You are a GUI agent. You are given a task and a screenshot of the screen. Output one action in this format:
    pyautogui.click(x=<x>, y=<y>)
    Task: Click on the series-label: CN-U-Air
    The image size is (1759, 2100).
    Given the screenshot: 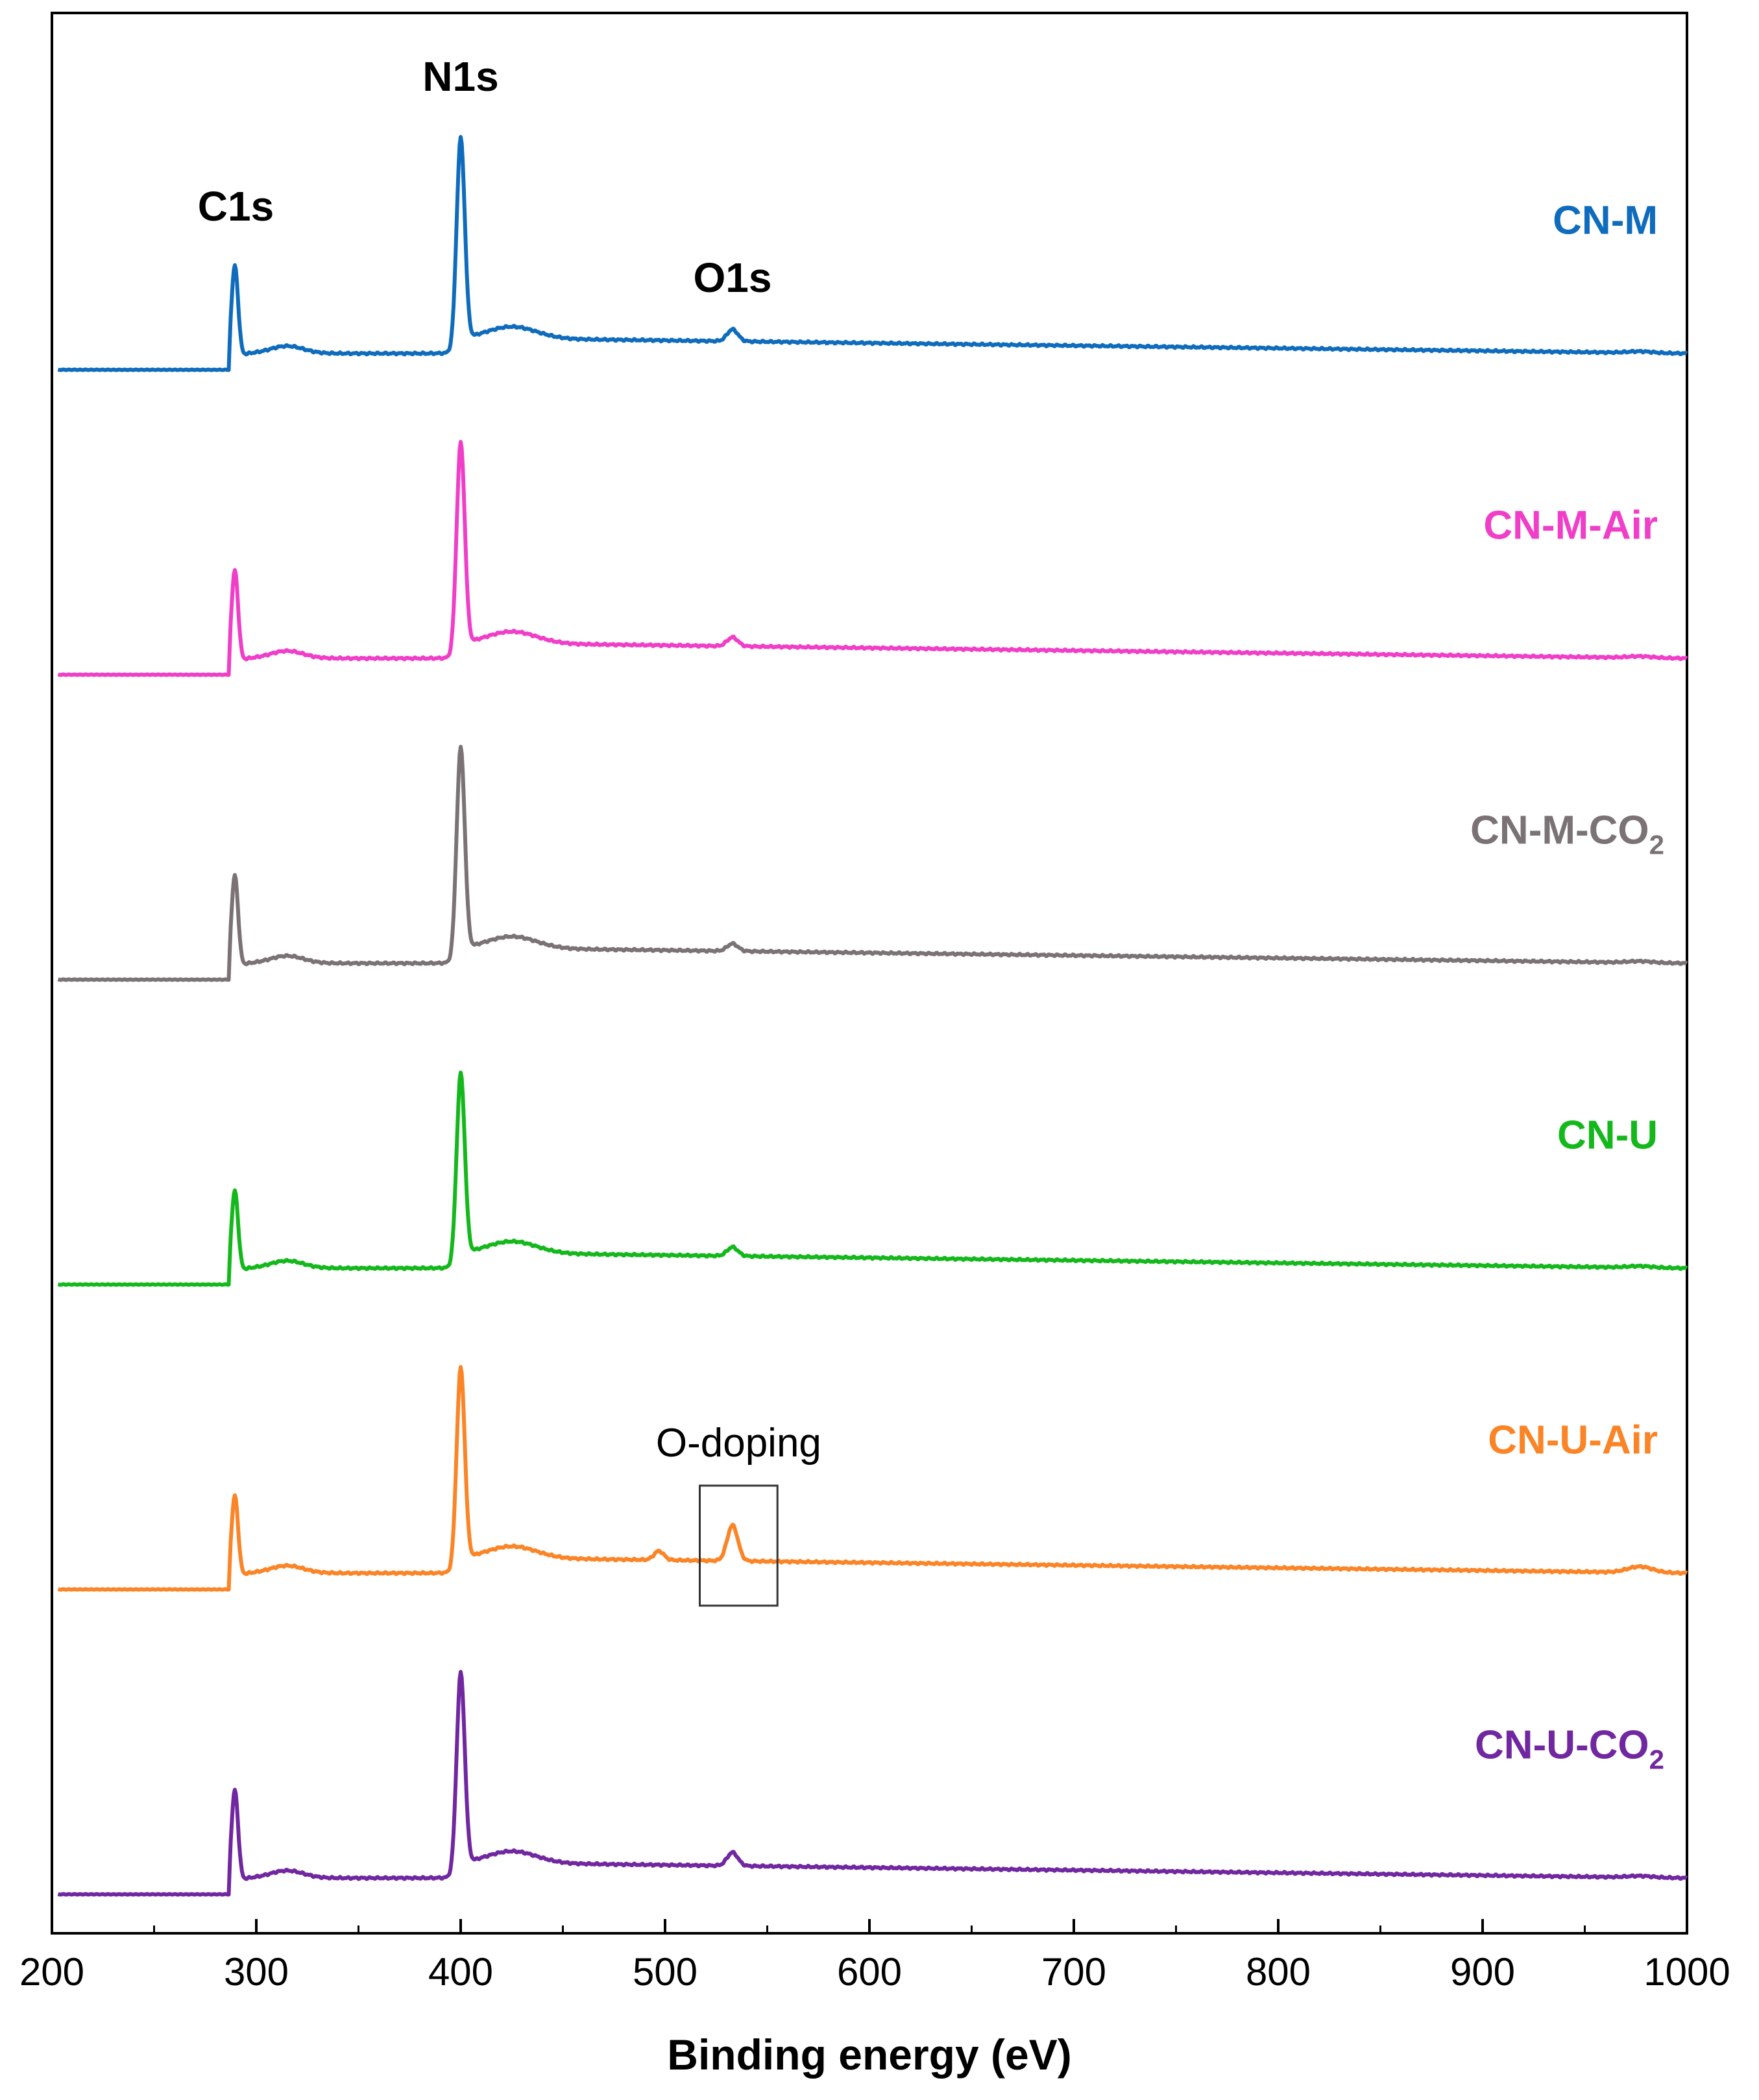 What is the action you would take?
    pyautogui.click(x=1573, y=1440)
    